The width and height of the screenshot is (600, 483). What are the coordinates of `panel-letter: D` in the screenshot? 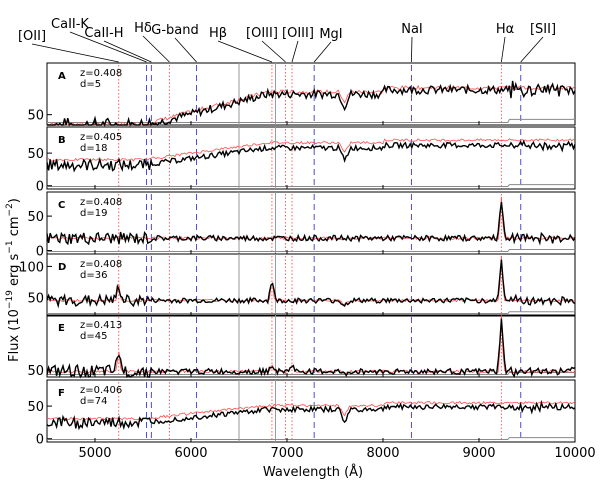 It's located at (62, 267).